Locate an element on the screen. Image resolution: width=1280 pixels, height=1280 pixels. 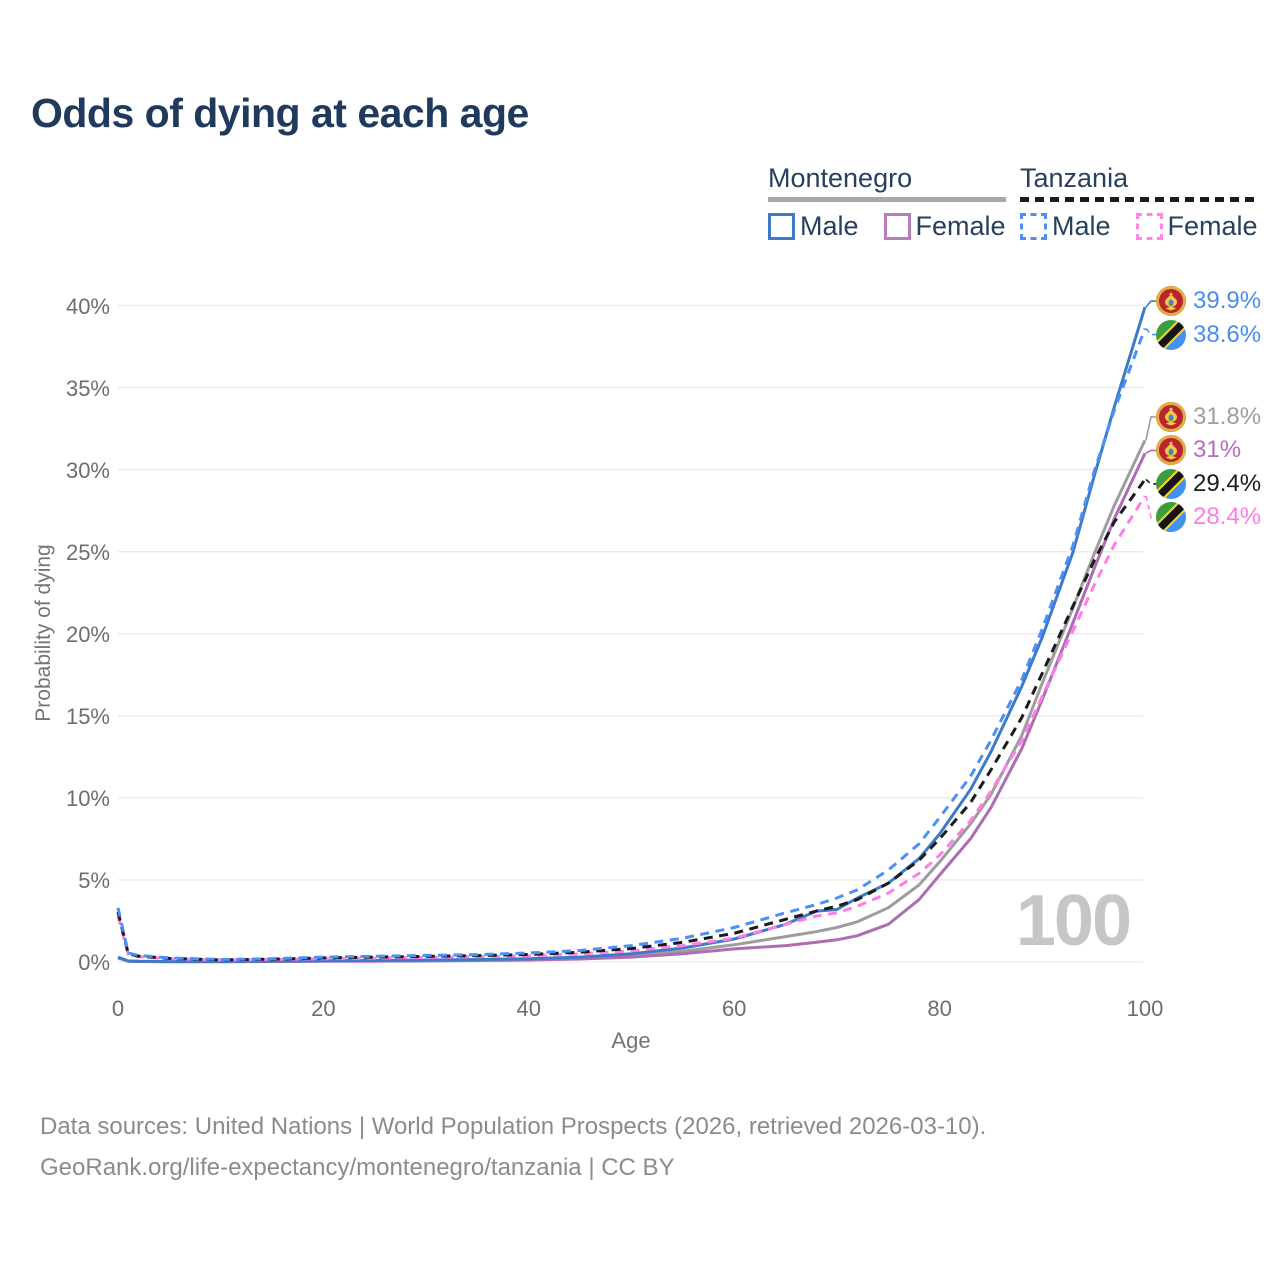
y-tick-label: 35% is located at coordinates (87, 388).